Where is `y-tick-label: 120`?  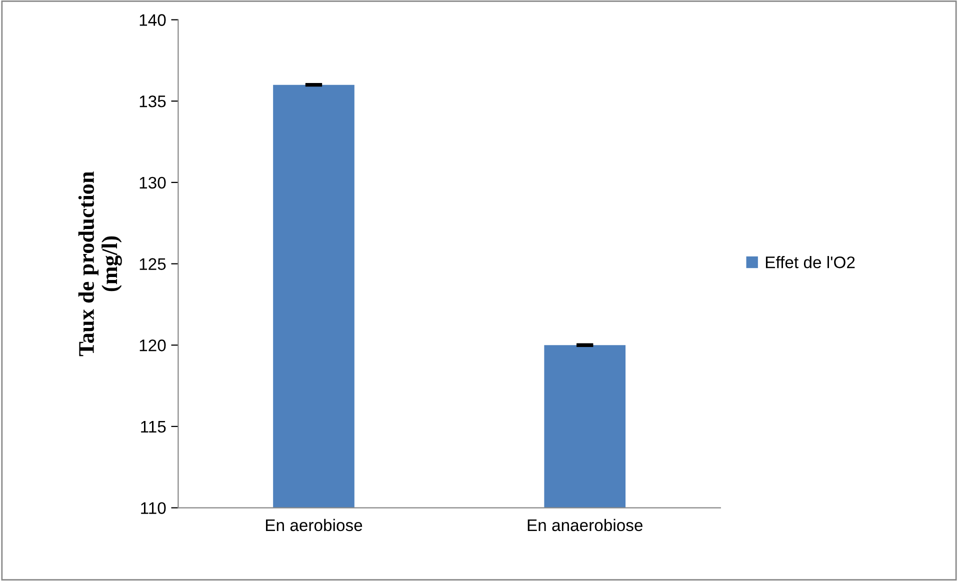 y-tick-label: 120 is located at coordinates (153, 346).